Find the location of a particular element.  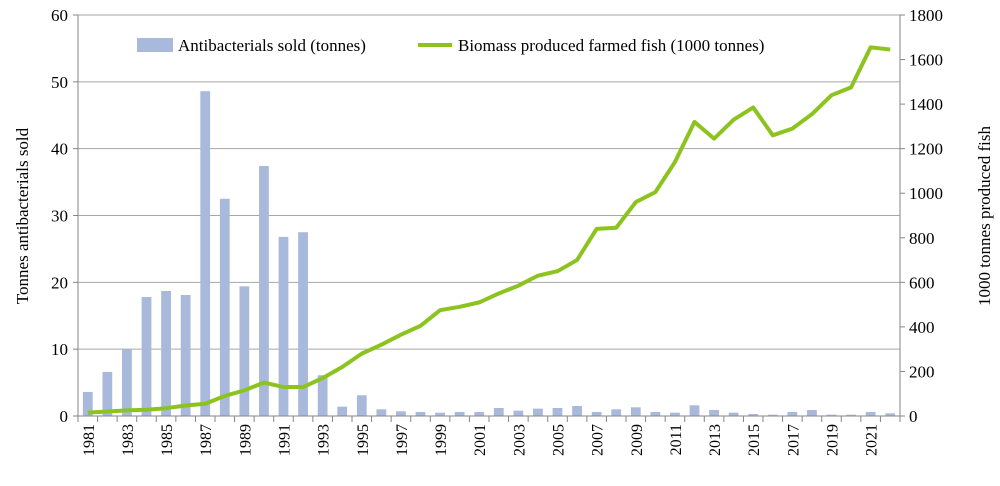

y-tick-label: 50 is located at coordinates (59, 82).